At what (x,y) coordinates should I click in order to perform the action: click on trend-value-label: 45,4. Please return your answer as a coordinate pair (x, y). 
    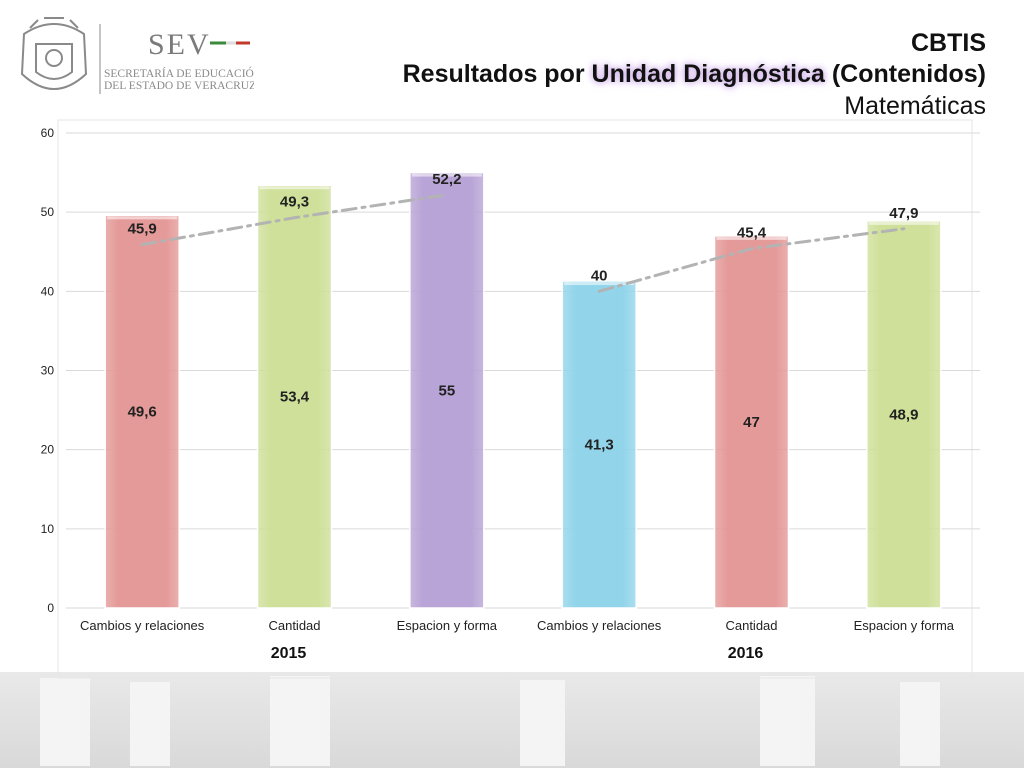
    Looking at the image, I should click on (752, 233).